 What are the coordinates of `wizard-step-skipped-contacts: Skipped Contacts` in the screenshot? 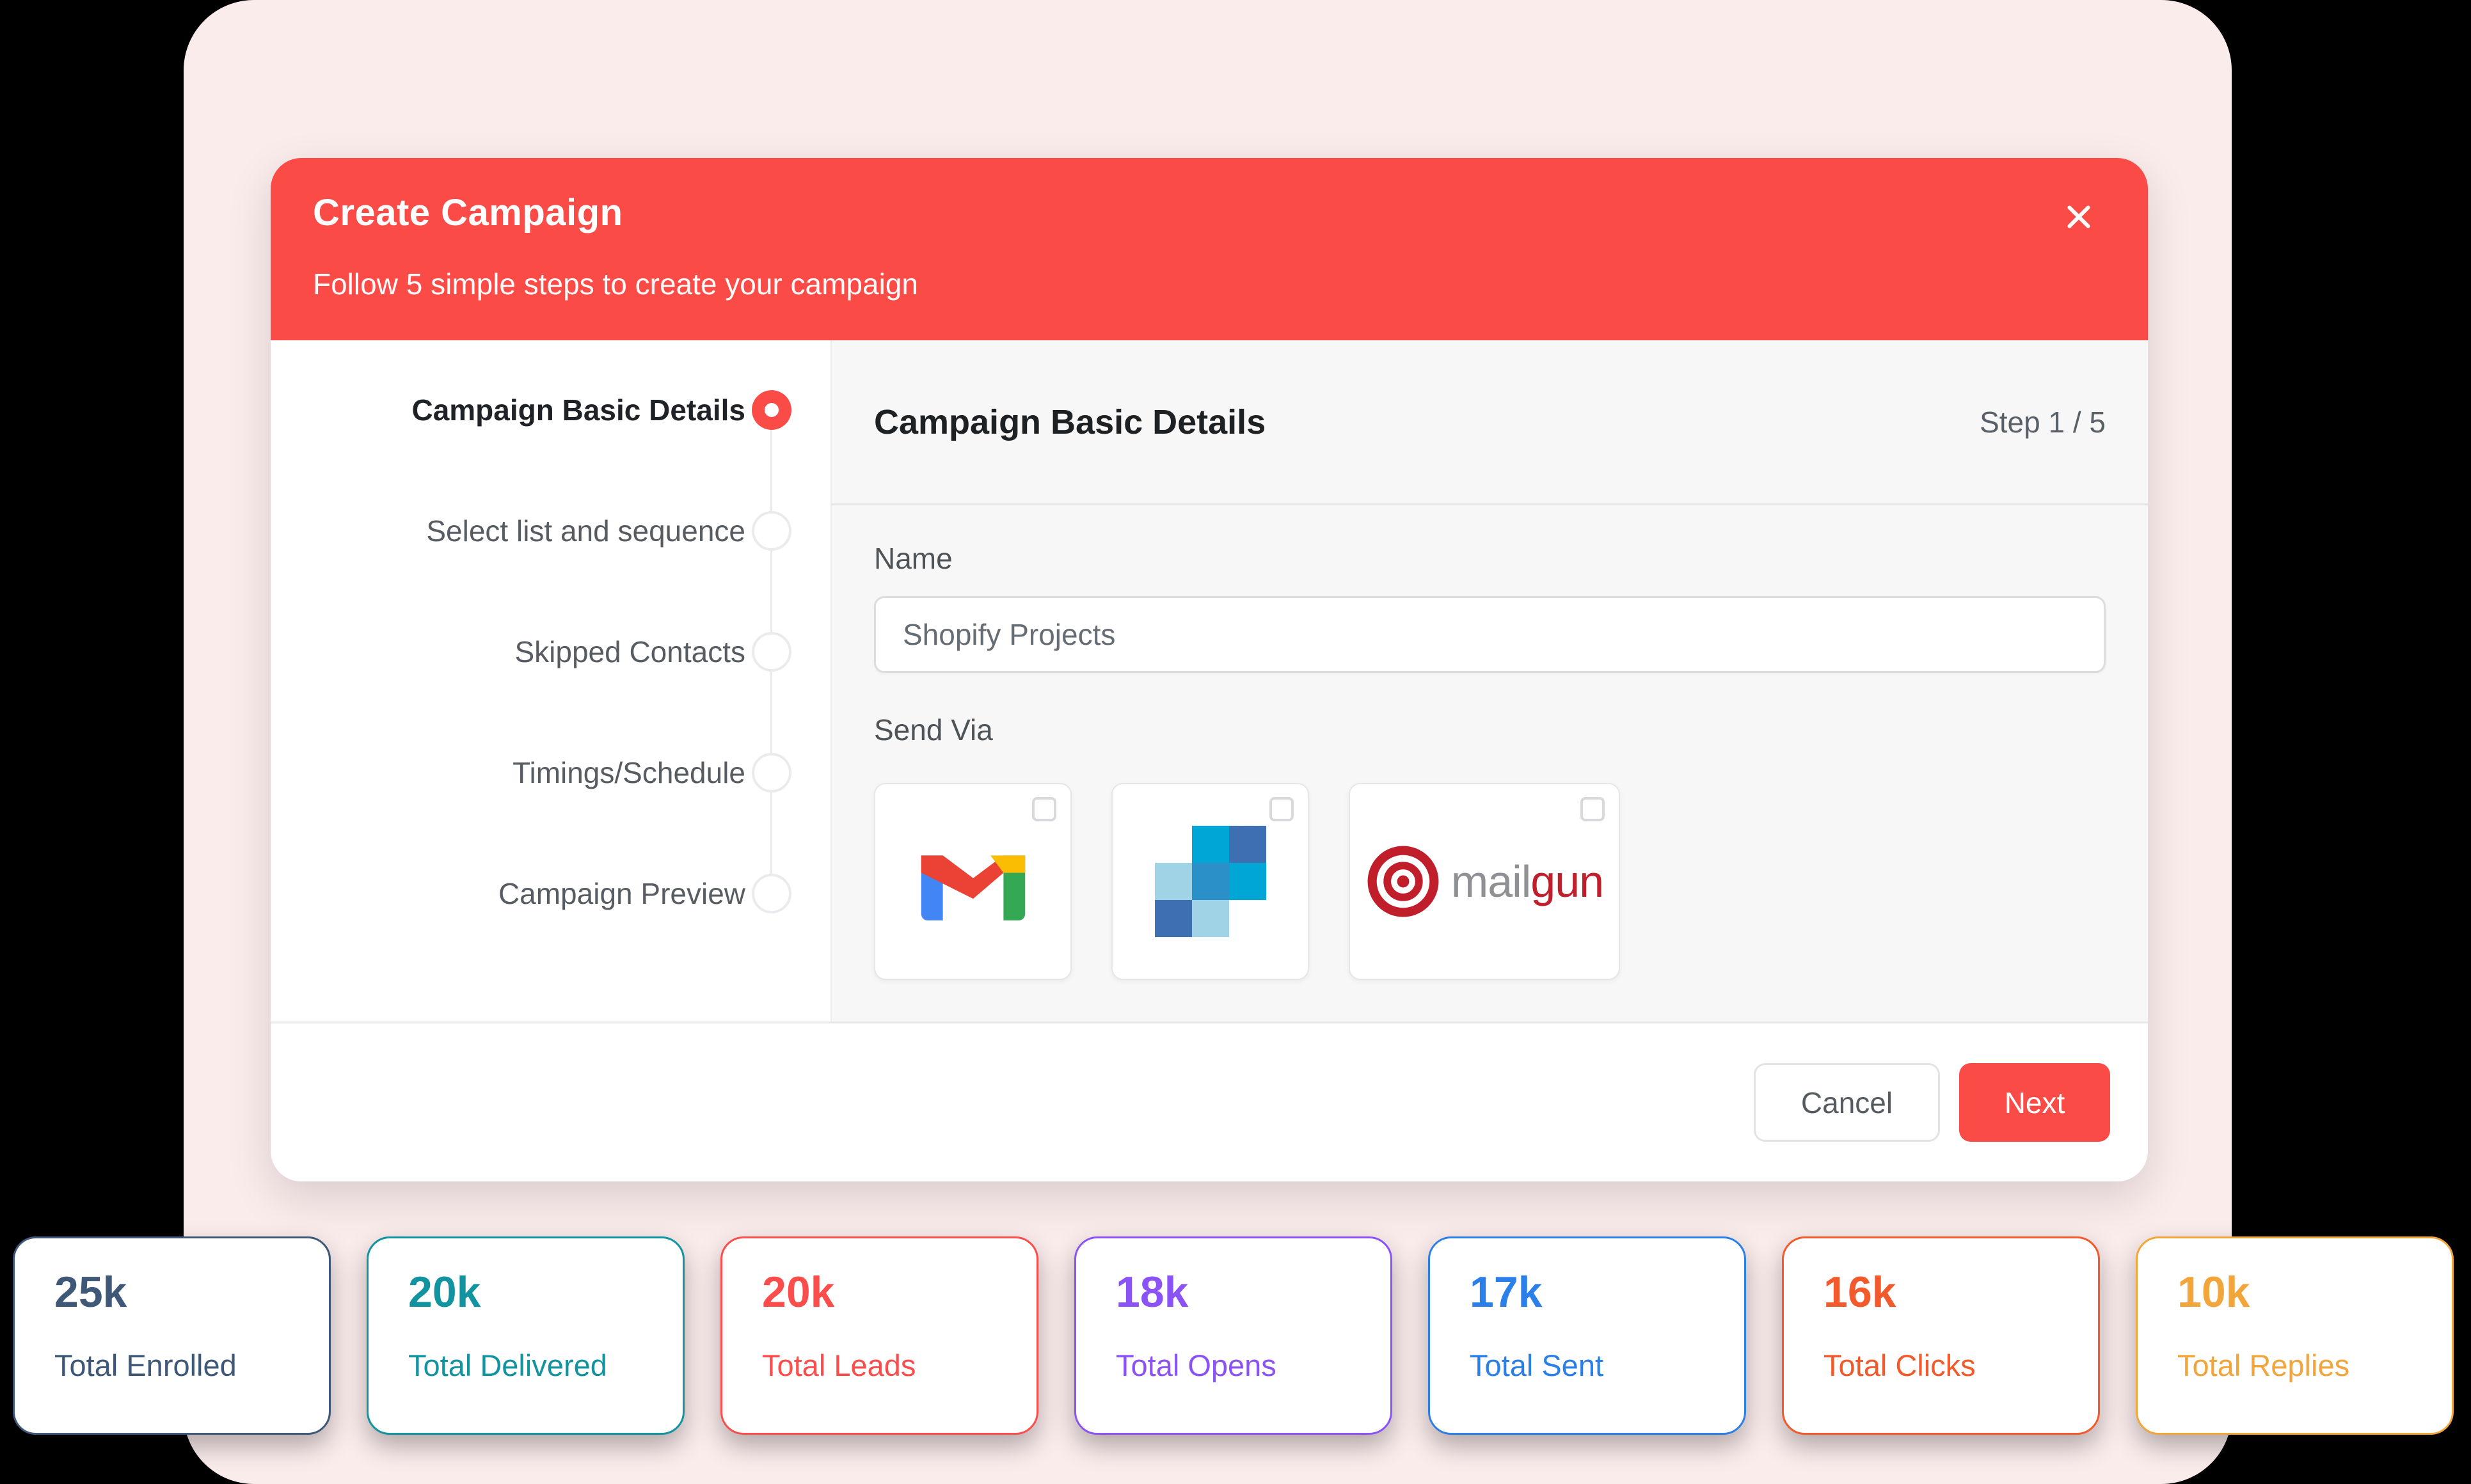 It's located at (551, 652).